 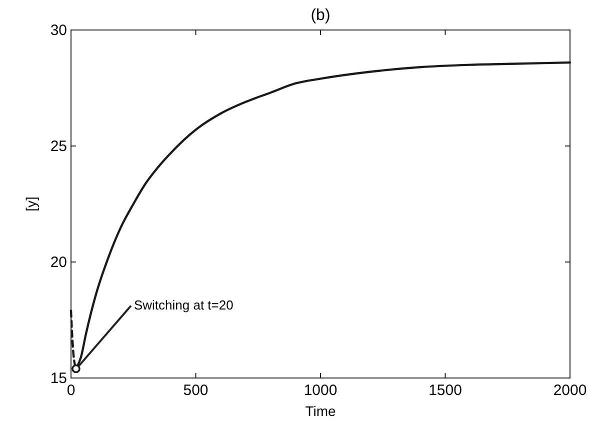 What do you see at coordinates (58, 30) in the screenshot?
I see `y-tick-label: 30` at bounding box center [58, 30].